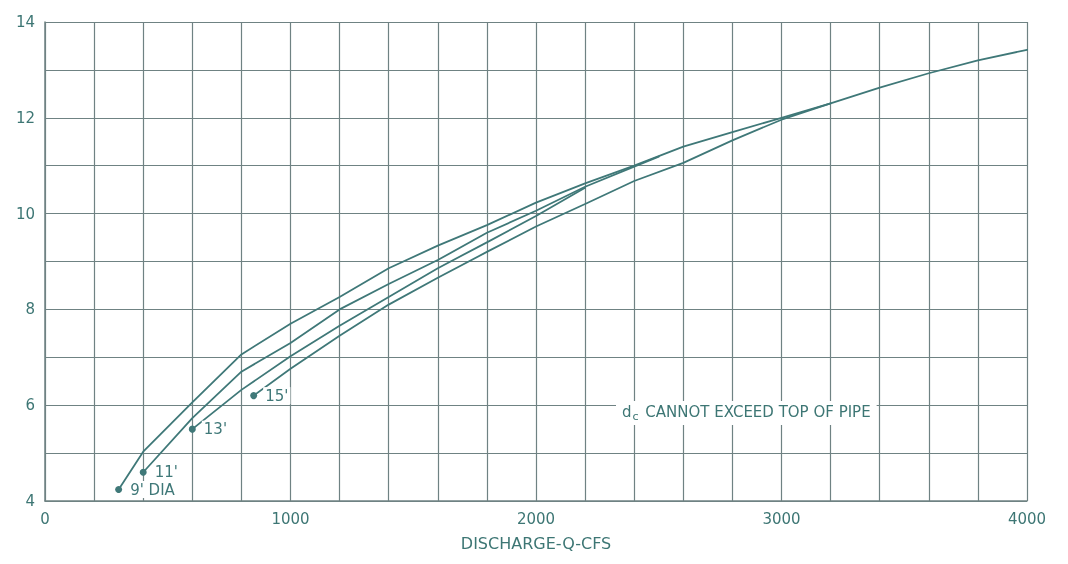 The image size is (1068, 564). I want to click on series-label: 9' DIA, so click(153, 489).